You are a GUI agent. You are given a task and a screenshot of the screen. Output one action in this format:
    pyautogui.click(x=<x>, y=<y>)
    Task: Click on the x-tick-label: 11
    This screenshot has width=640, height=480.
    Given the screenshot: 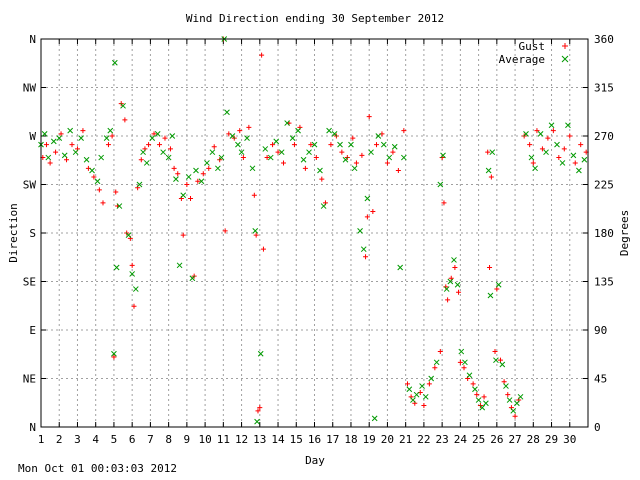 What is the action you would take?
    pyautogui.click(x=223, y=439)
    